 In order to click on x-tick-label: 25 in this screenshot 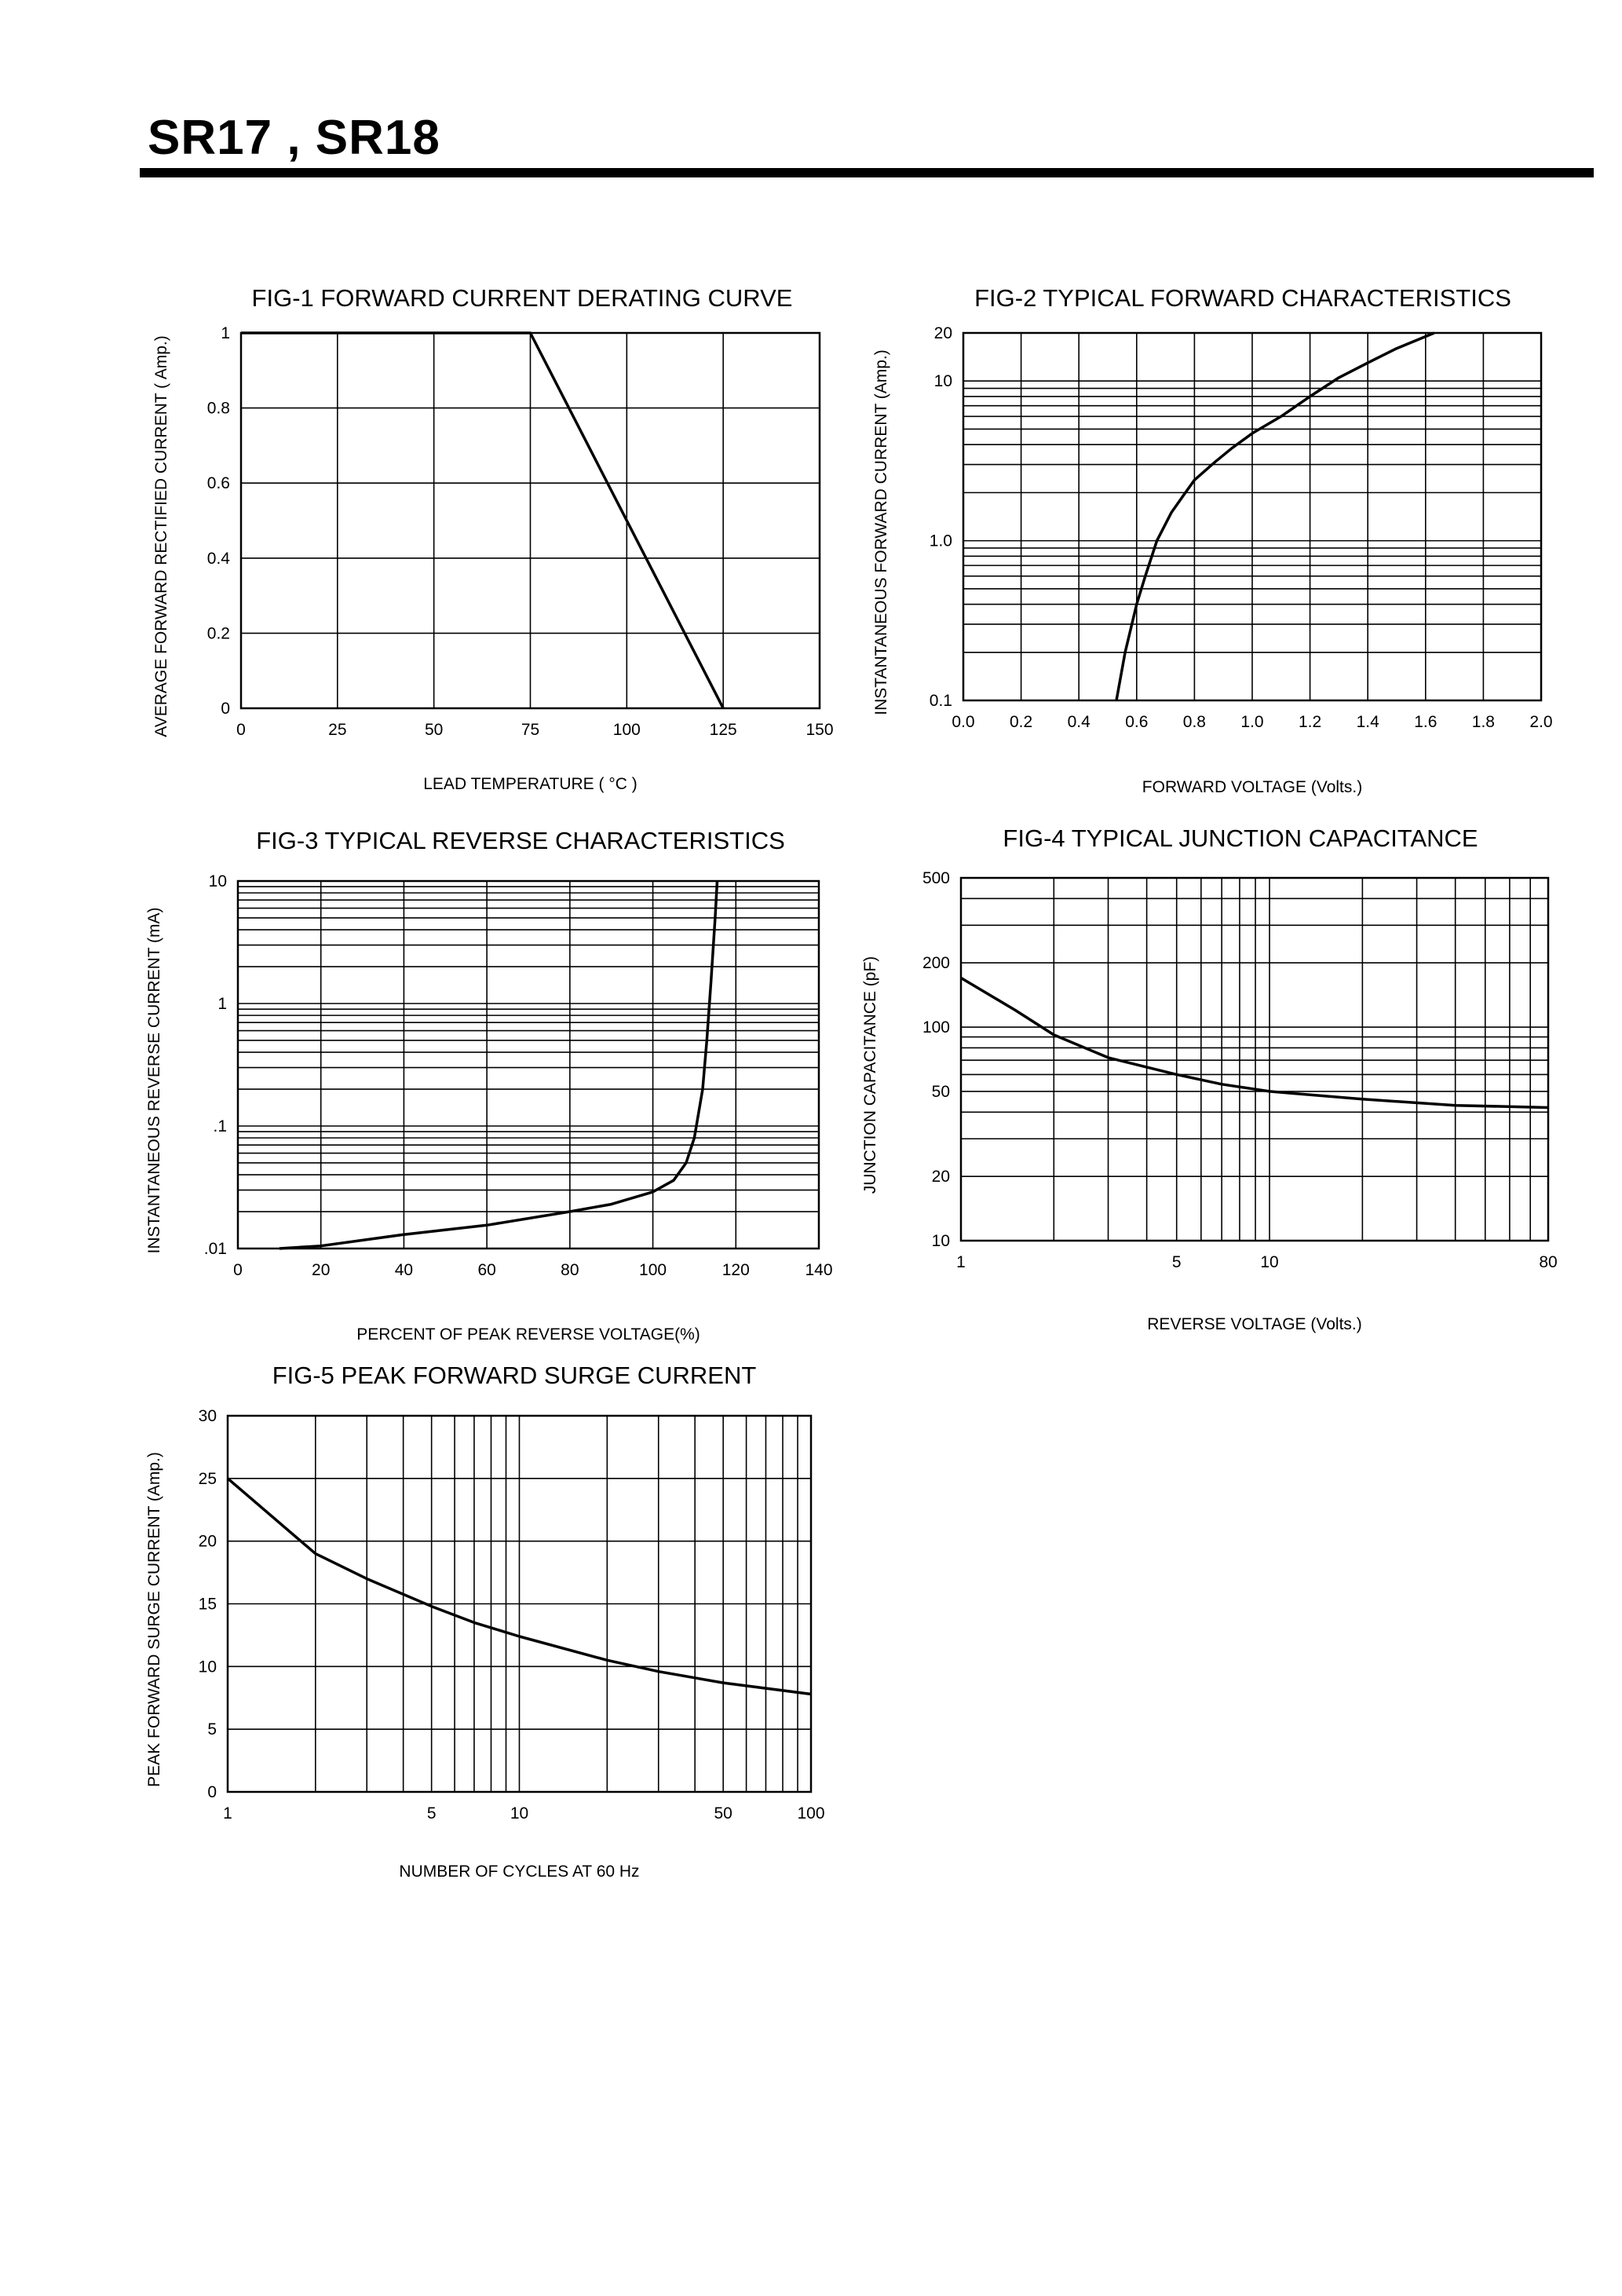, I will do `click(337, 730)`.